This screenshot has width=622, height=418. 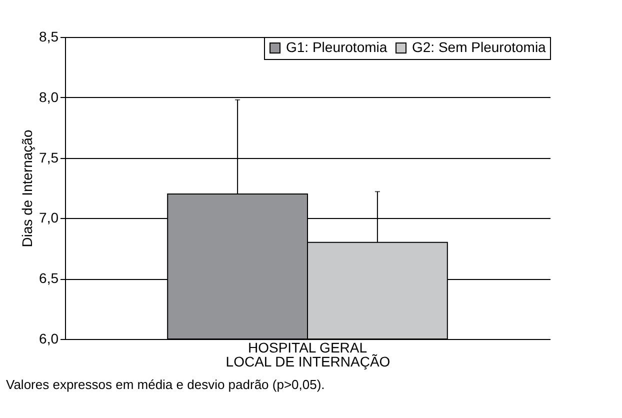 What do you see at coordinates (337, 47) in the screenshot?
I see `legend-label: G1: Pleurotomia` at bounding box center [337, 47].